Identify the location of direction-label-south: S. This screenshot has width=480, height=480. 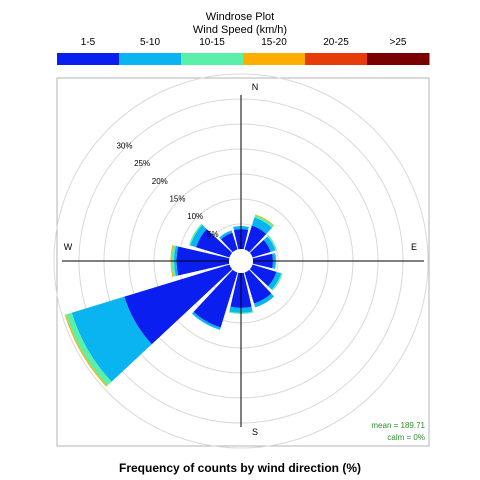
(255, 432).